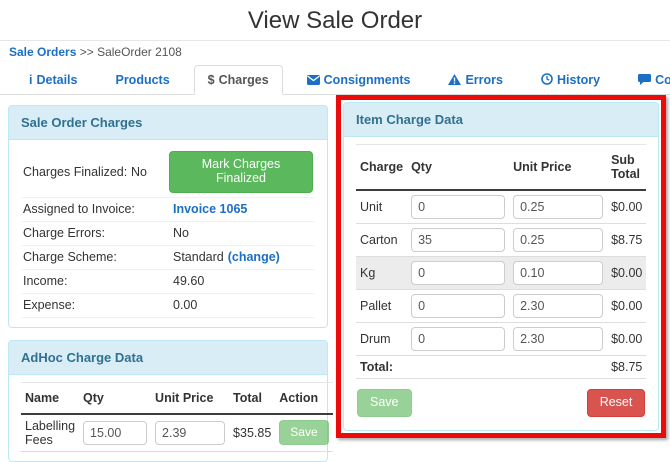 The height and width of the screenshot is (462, 670). What do you see at coordinates (115, 432) in the screenshot?
I see `adhoc-qty-input` at bounding box center [115, 432].